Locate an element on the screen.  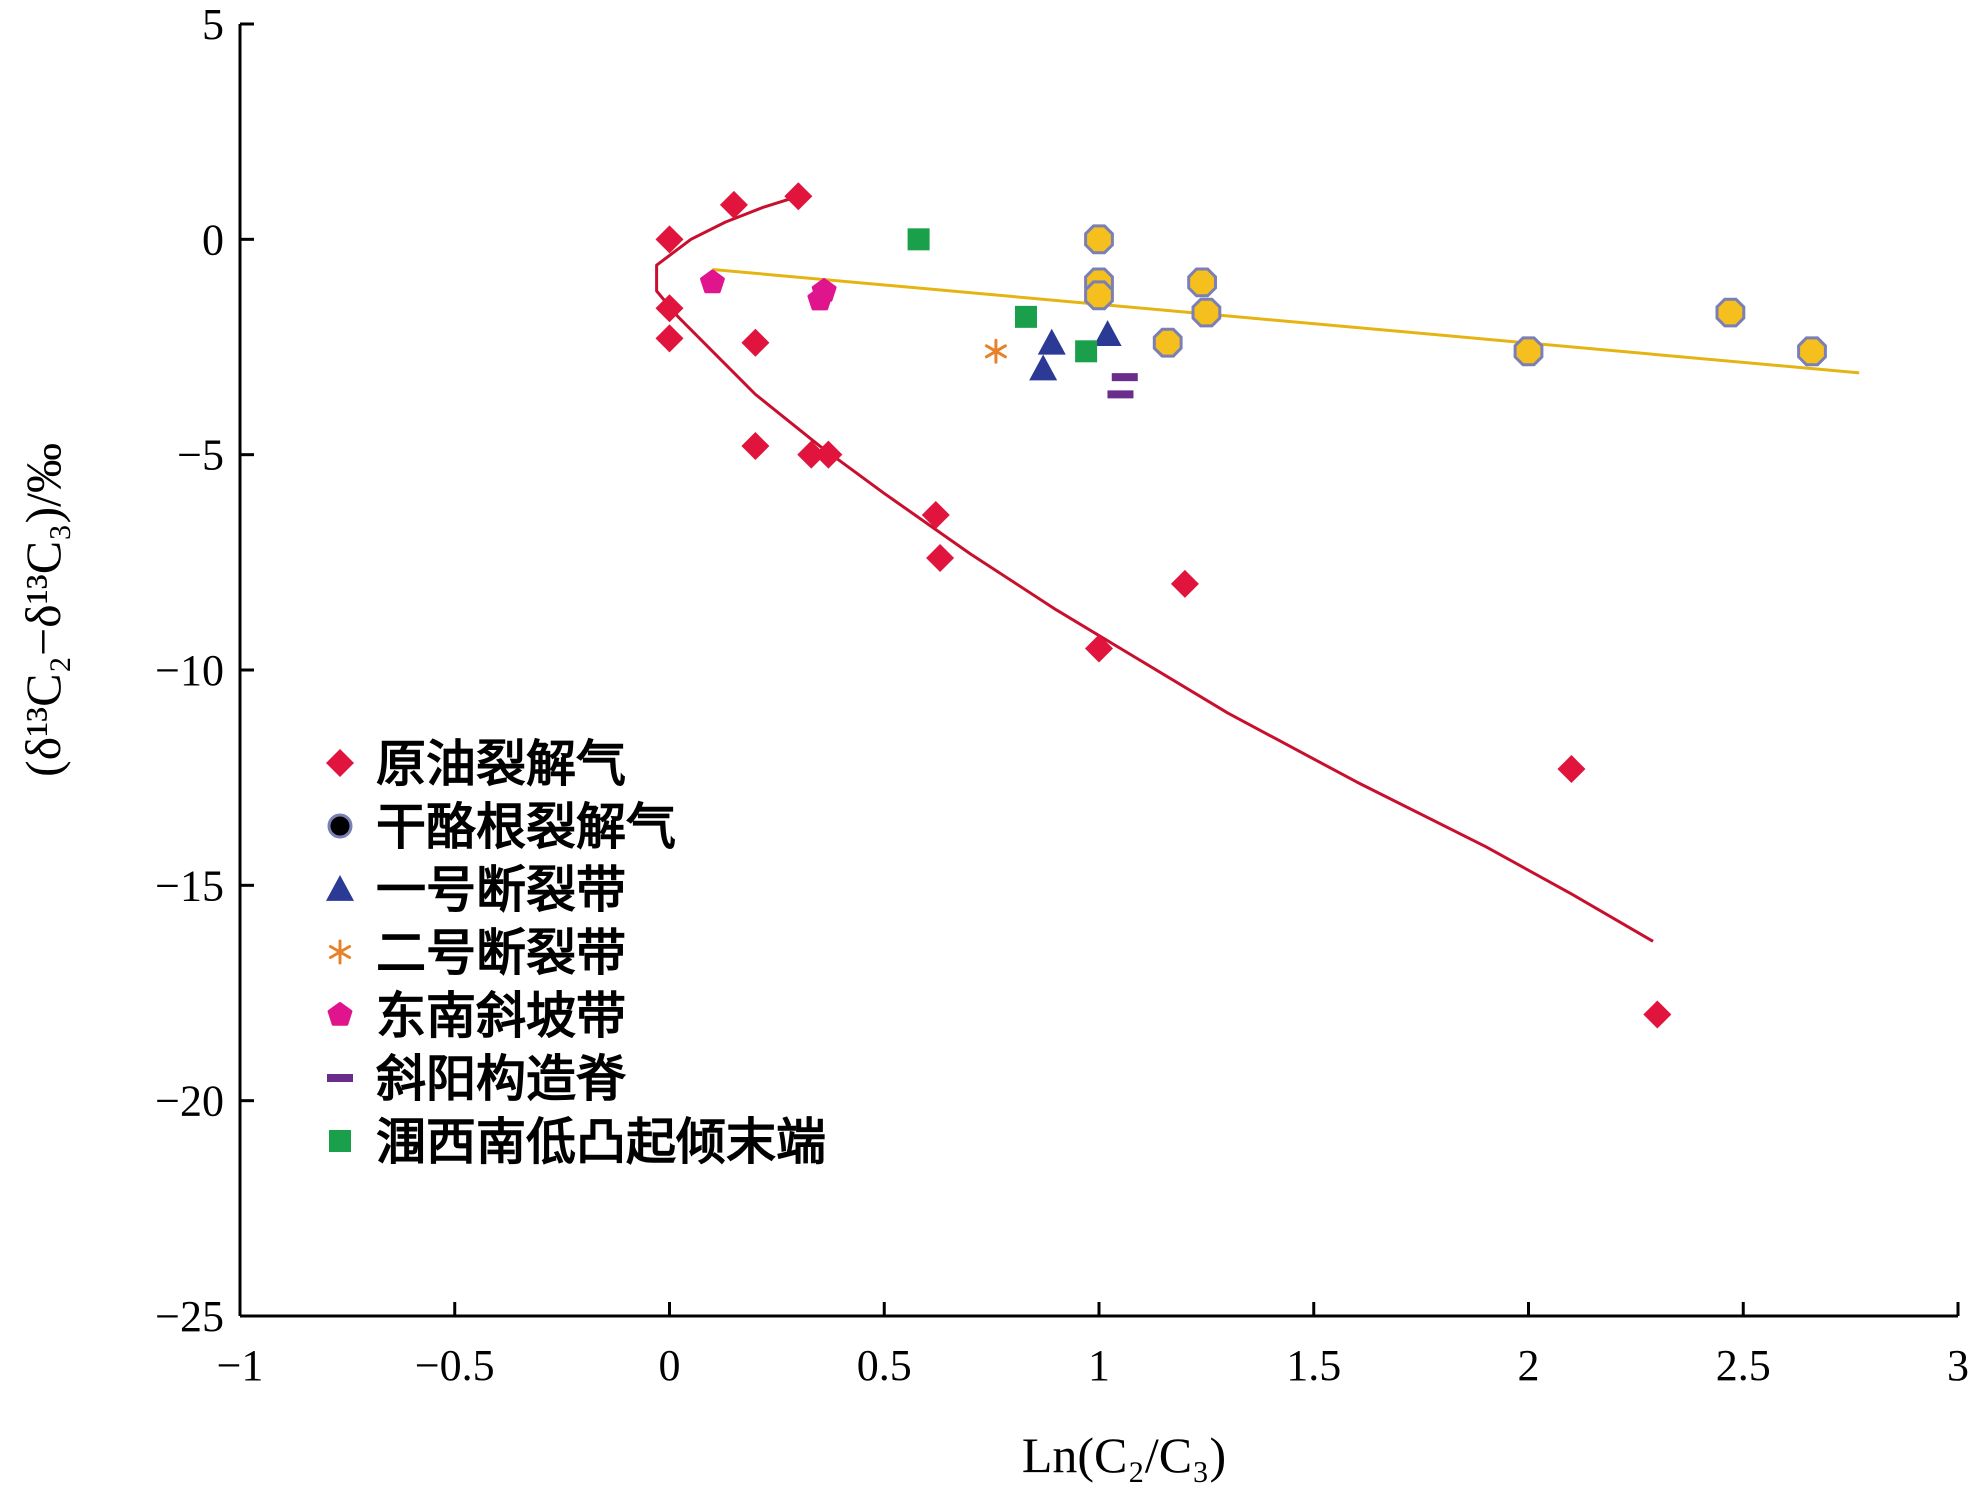
legend-item: 二号断裂带 is located at coordinates (477, 953).